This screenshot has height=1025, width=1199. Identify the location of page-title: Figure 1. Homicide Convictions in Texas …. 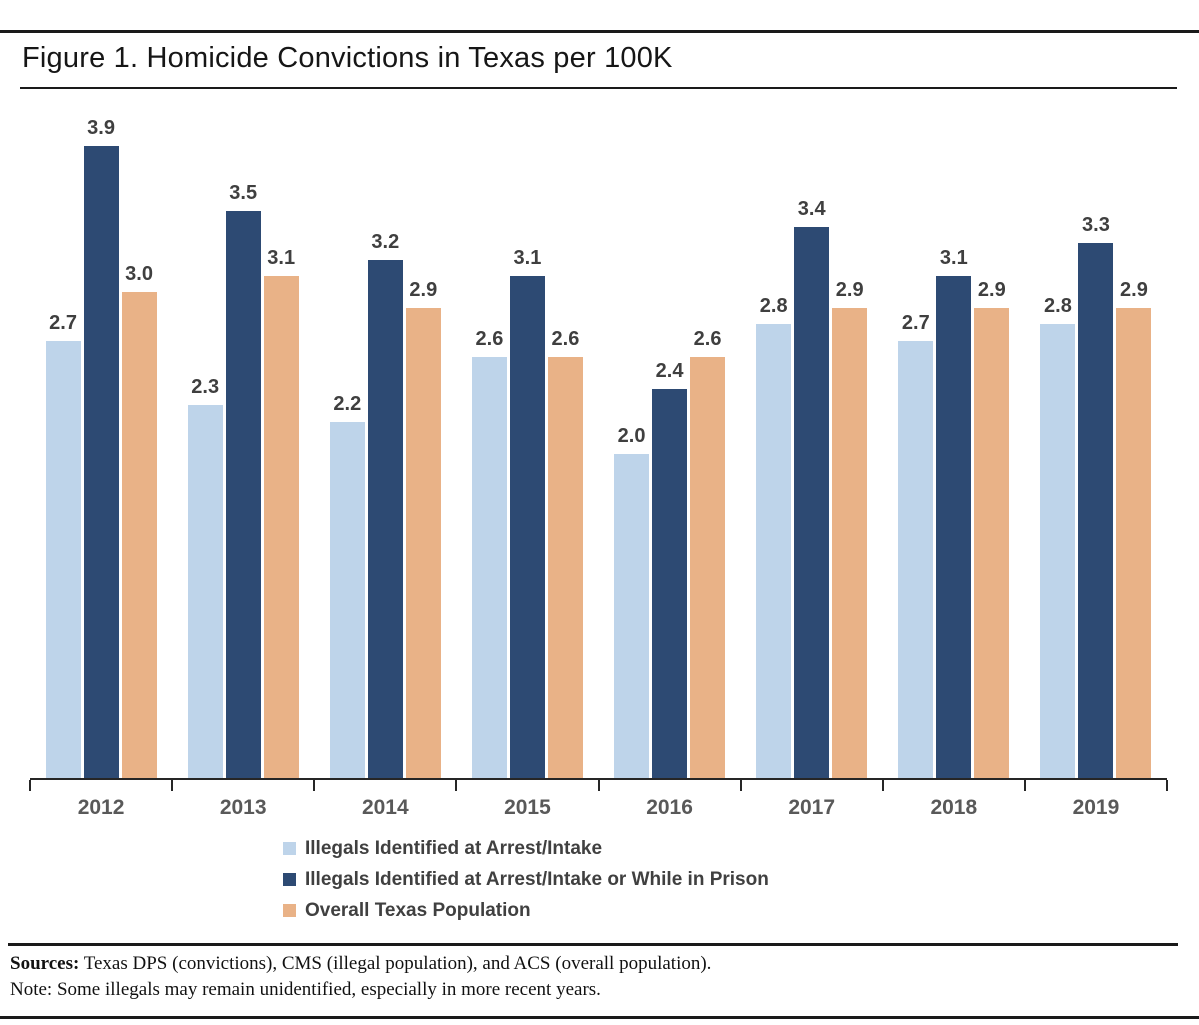
(347, 58).